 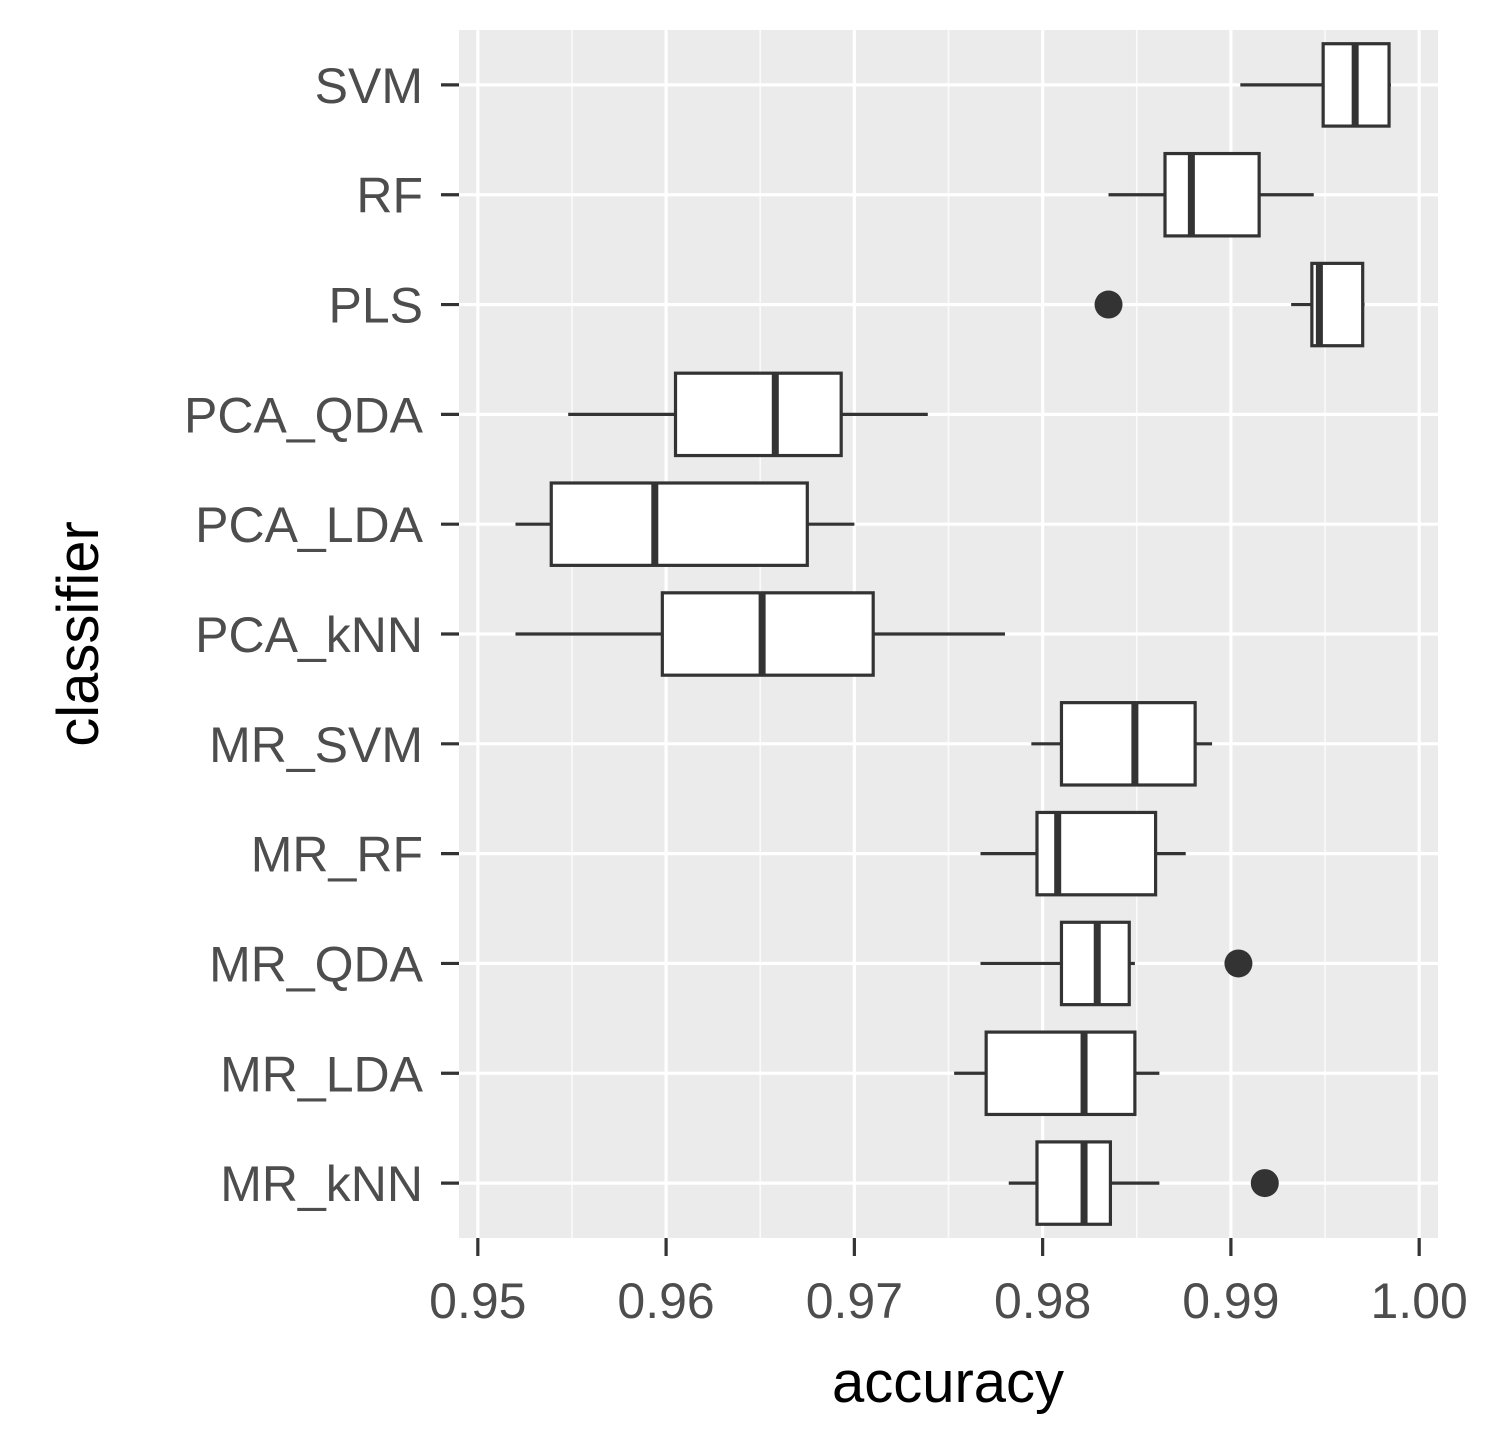 What do you see at coordinates (389, 196) in the screenshot?
I see `y-tick-label: RF` at bounding box center [389, 196].